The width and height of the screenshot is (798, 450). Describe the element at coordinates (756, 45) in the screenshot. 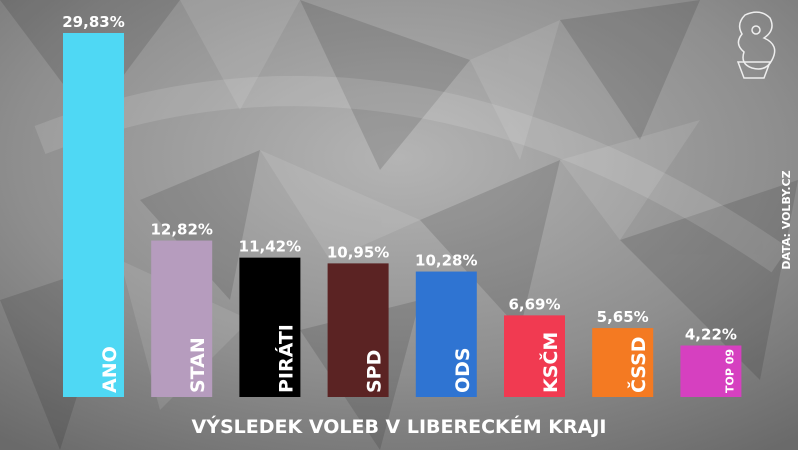

I see `logo` at that location.